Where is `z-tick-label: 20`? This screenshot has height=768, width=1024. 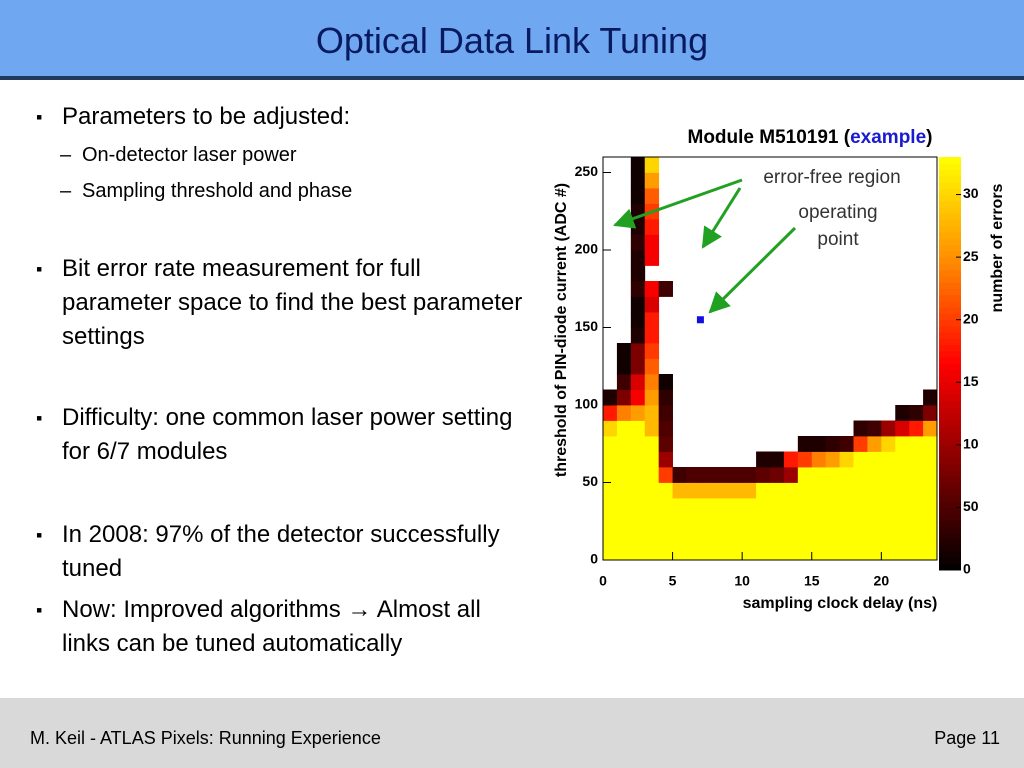
z-tick-label: 20 is located at coordinates (971, 318).